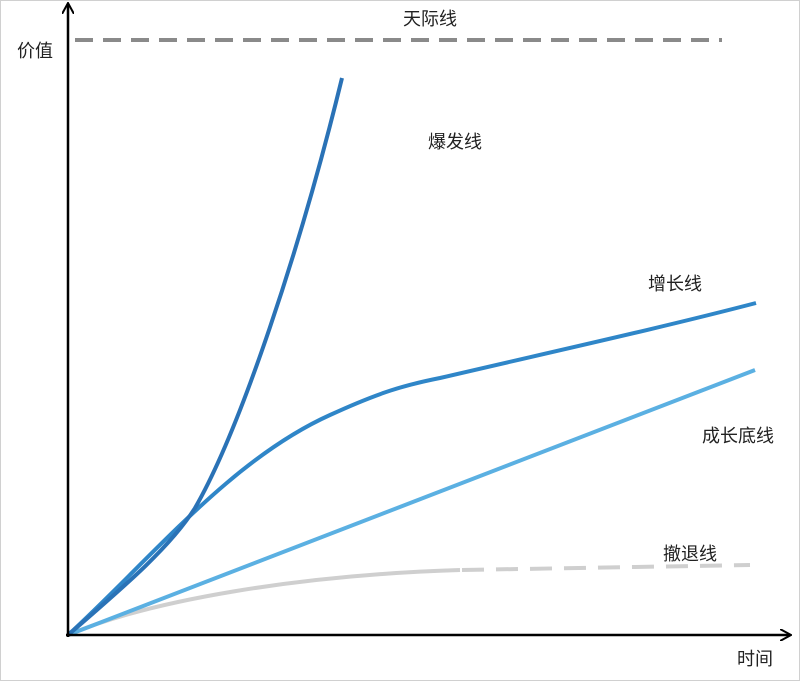 The height and width of the screenshot is (681, 800). Describe the element at coordinates (455, 142) in the screenshot. I see `line-label: 爆发线` at that location.